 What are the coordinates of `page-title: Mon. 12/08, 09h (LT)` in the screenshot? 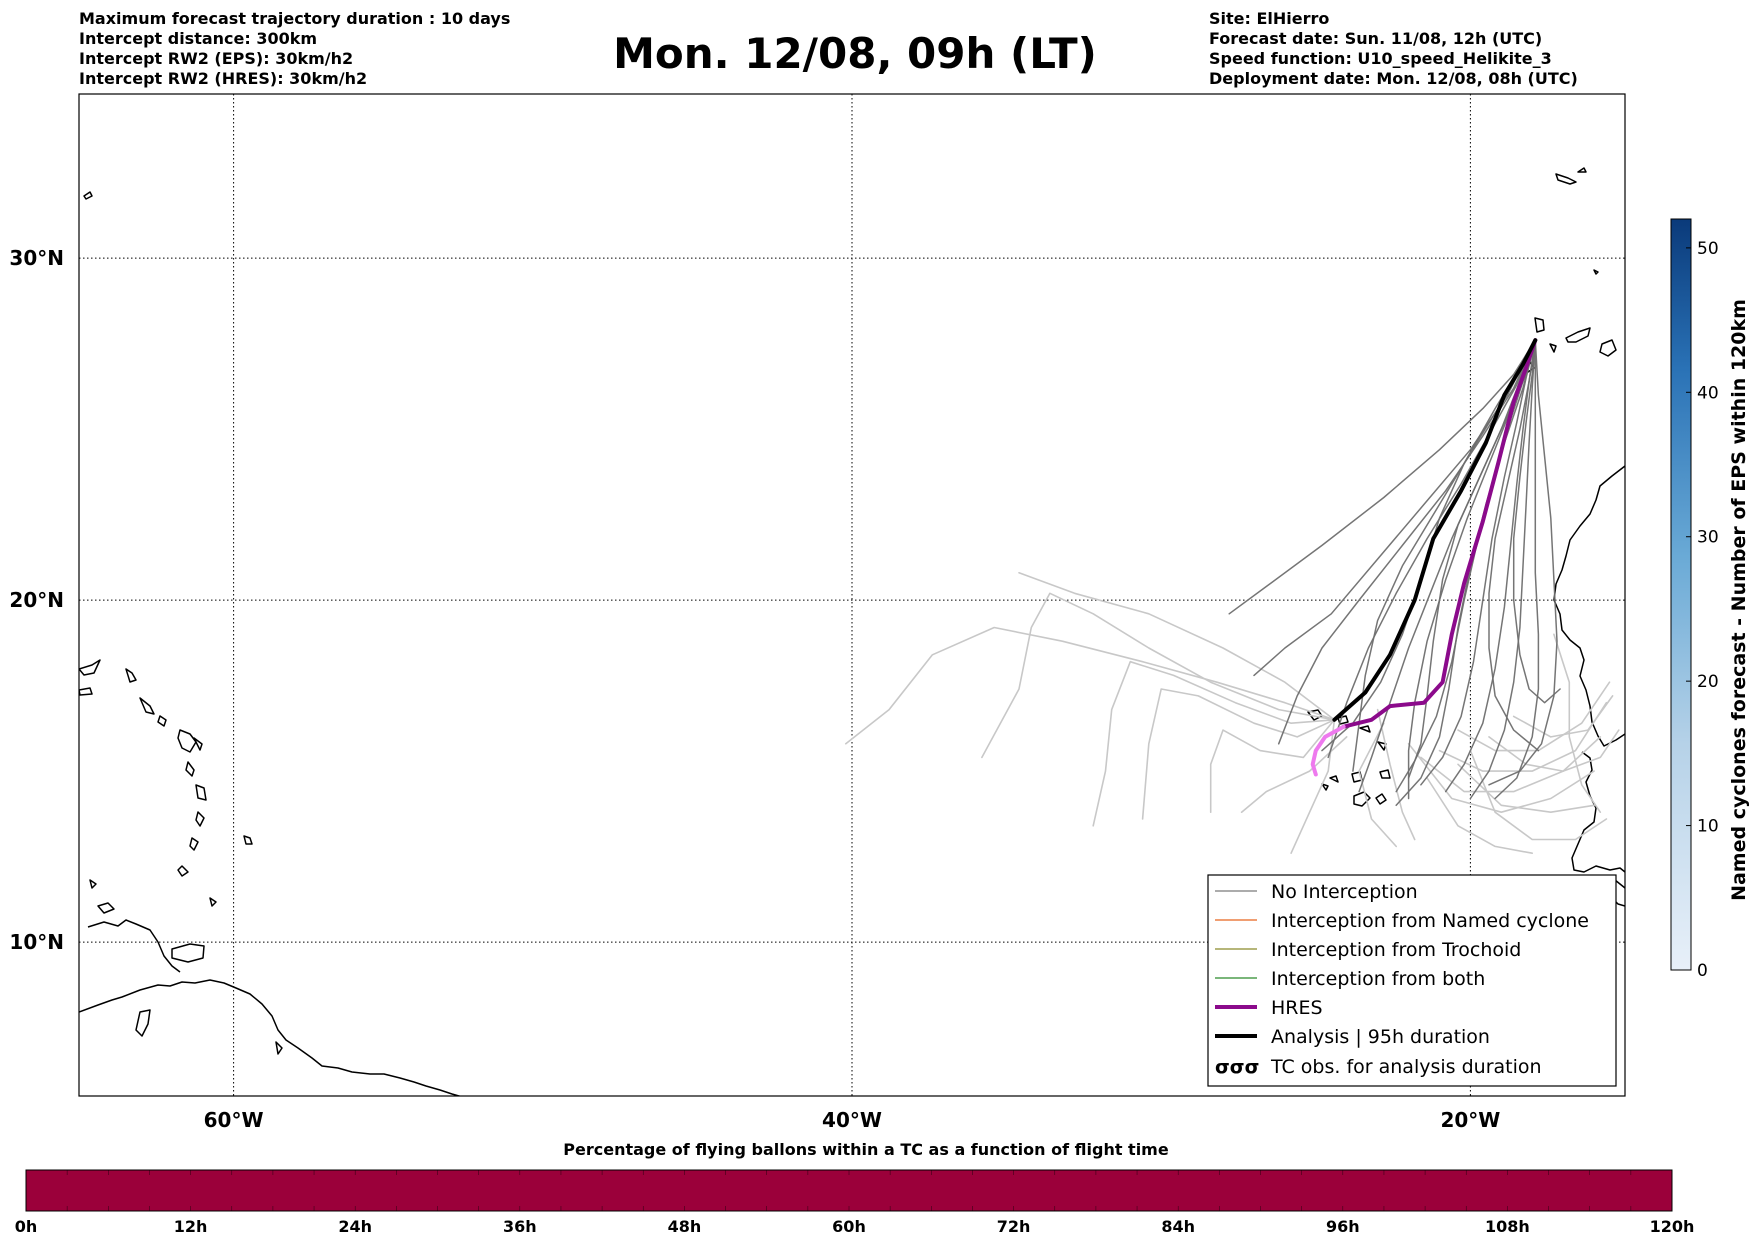 It's located at (855, 53).